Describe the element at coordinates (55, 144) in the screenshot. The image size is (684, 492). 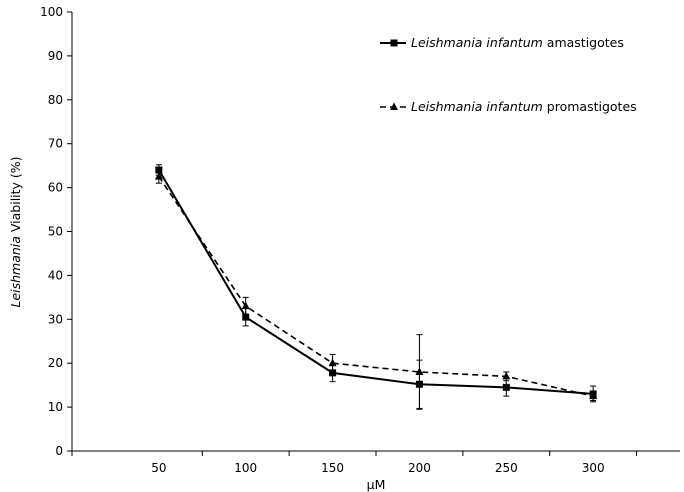
I see `y-tick-label: 70` at that location.